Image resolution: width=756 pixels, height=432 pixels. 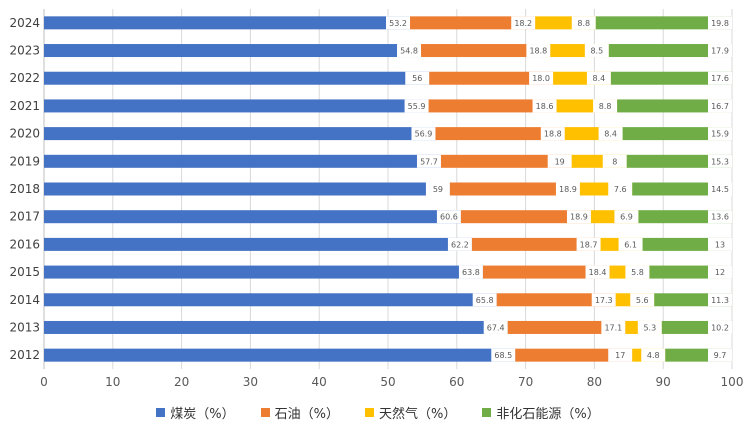 What do you see at coordinates (720, 106) in the screenshot?
I see `data-label: 16.7` at bounding box center [720, 106].